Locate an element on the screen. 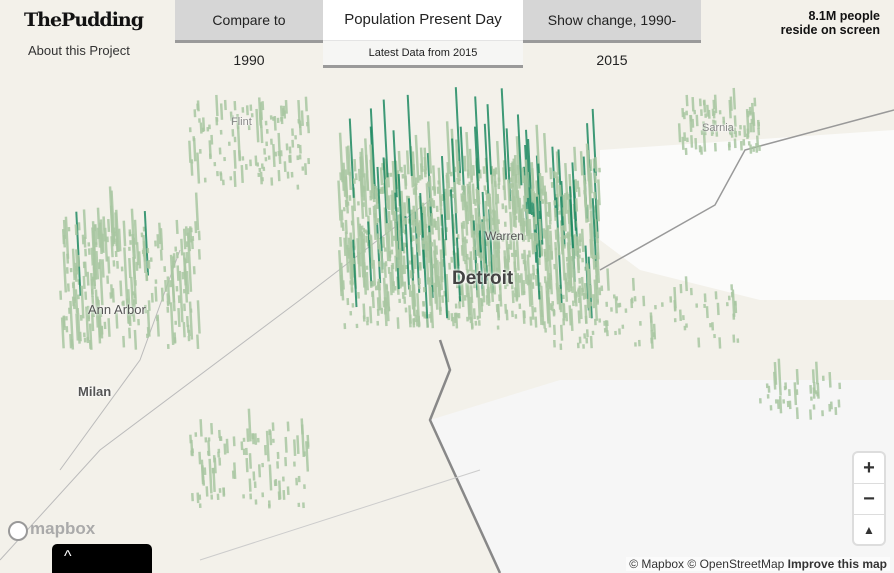  tab-compare-1990: Compare to 1990 is located at coordinates (249, 34).